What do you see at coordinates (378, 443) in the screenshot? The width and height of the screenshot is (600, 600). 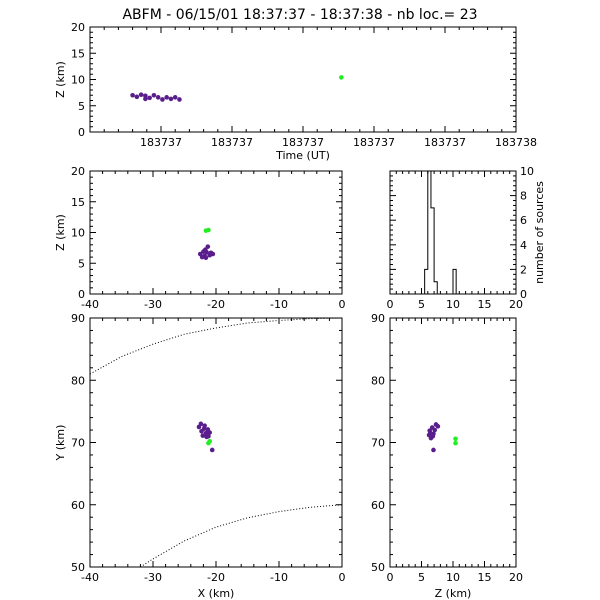 I see `zy-y-tick-label: 70` at bounding box center [378, 443].